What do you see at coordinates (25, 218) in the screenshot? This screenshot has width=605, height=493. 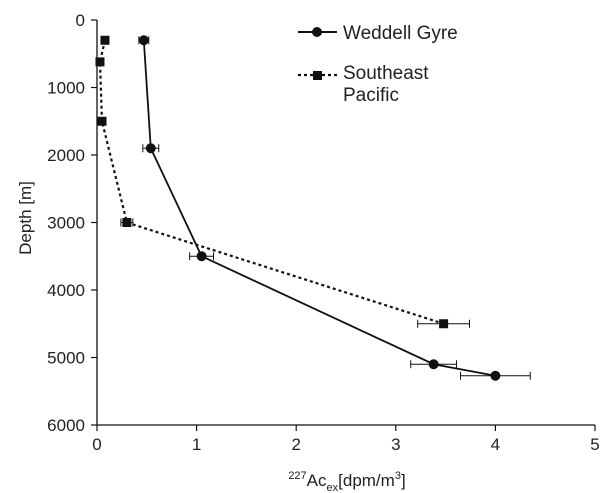 I see `y-axis-title: Depth [m]` at bounding box center [25, 218].